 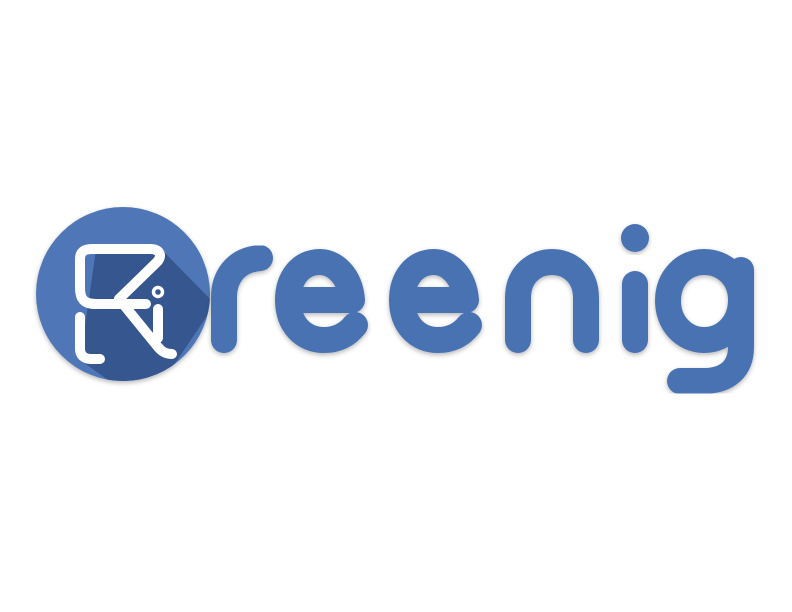 What do you see at coordinates (321, 301) in the screenshot?
I see `wordmark-letter-e` at bounding box center [321, 301].